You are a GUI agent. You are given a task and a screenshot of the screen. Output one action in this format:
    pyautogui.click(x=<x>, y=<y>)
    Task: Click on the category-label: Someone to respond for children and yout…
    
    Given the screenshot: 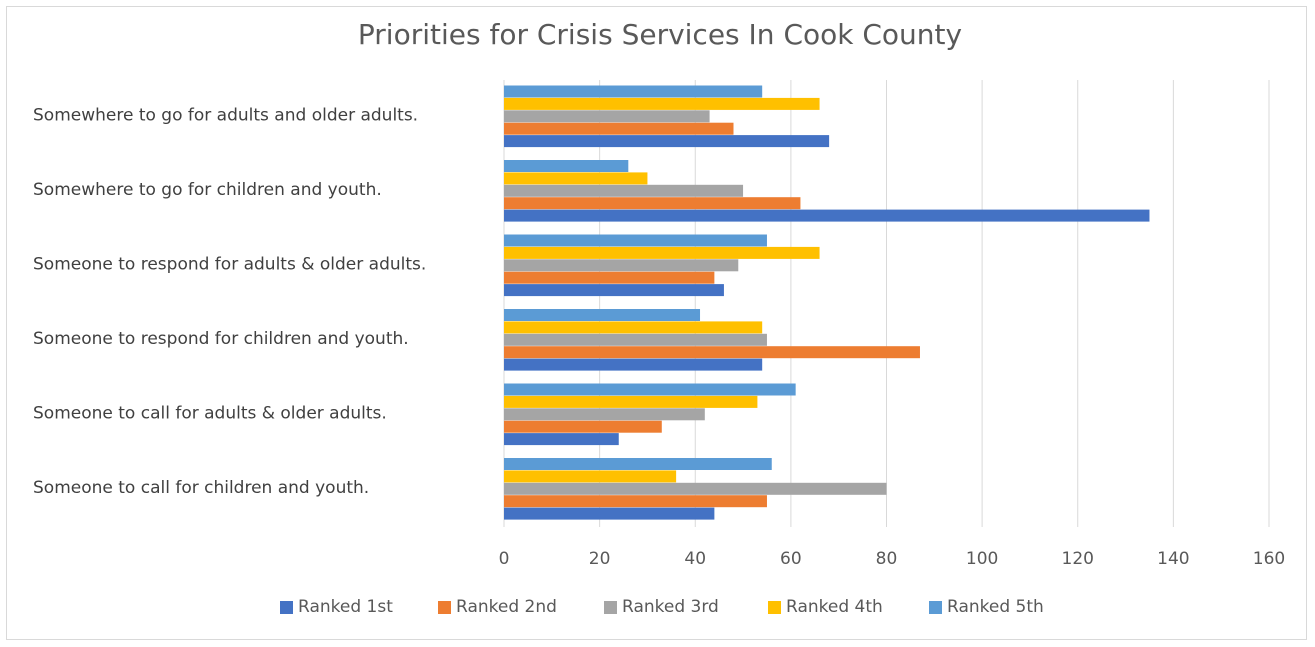 What is the action you would take?
    pyautogui.click(x=221, y=339)
    